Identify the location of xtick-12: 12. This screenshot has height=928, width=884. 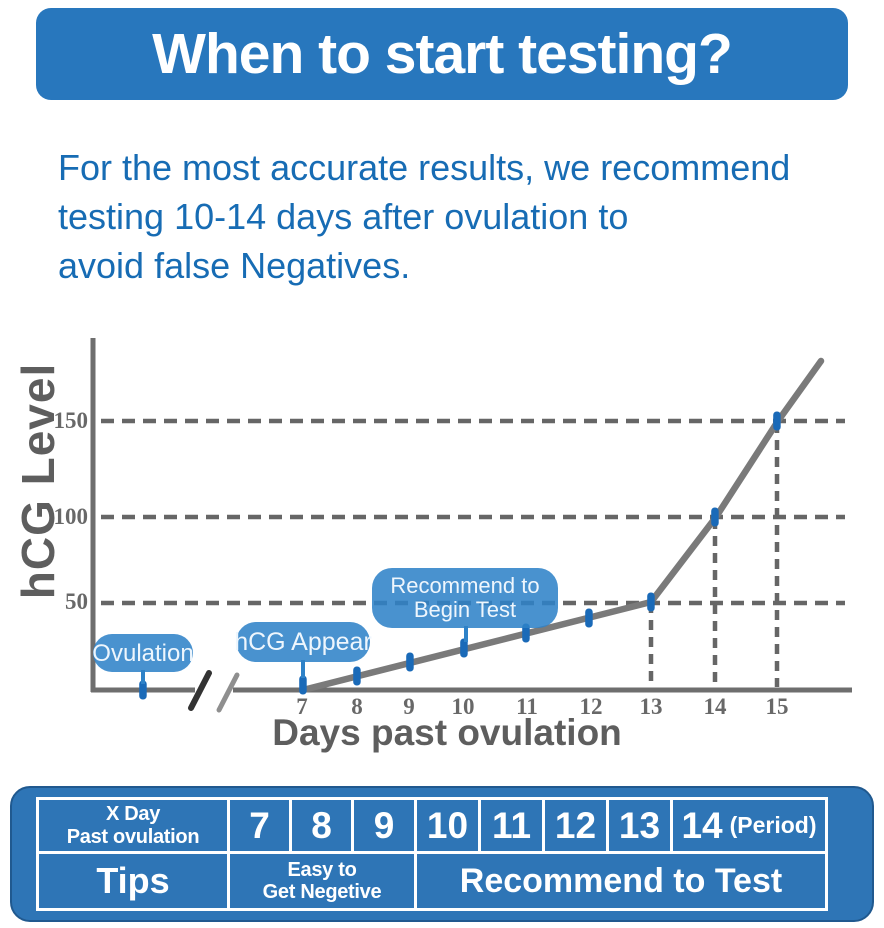
(591, 706).